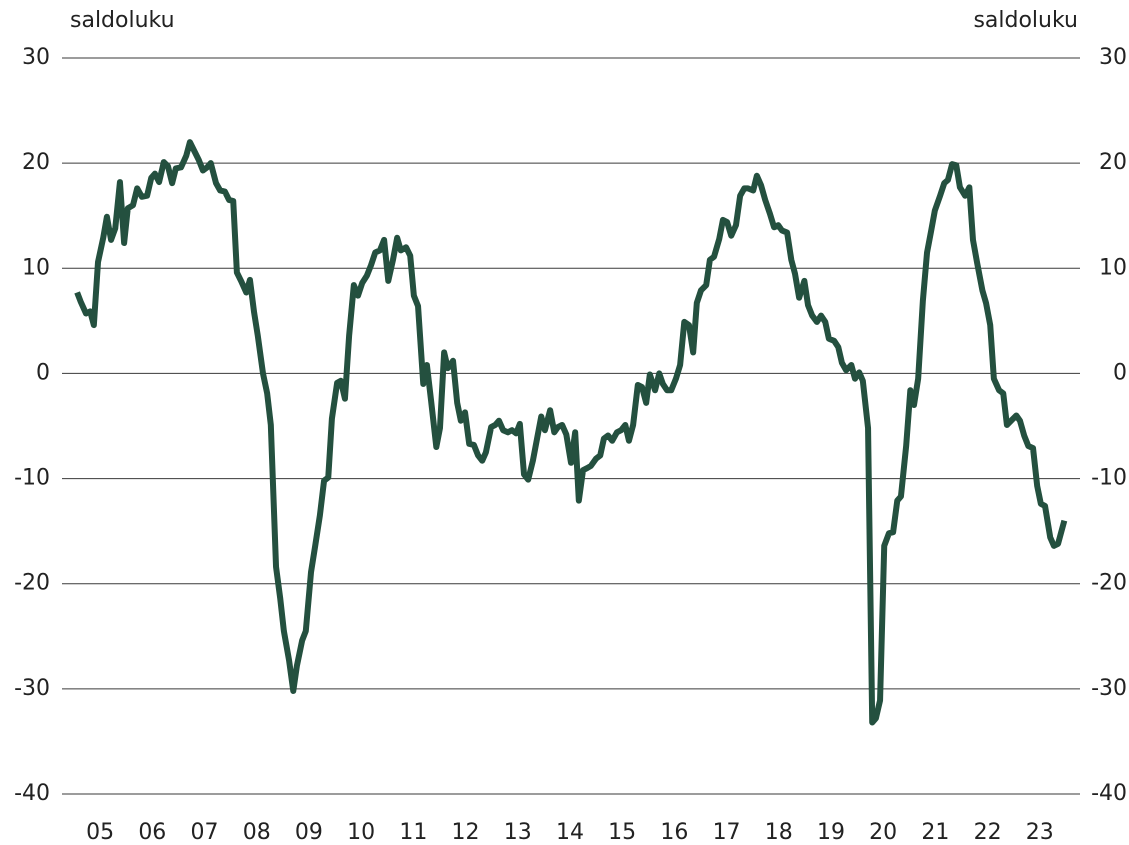  Describe the element at coordinates (122, 20) in the screenshot. I see `y-axis-label: saldoluku` at that location.